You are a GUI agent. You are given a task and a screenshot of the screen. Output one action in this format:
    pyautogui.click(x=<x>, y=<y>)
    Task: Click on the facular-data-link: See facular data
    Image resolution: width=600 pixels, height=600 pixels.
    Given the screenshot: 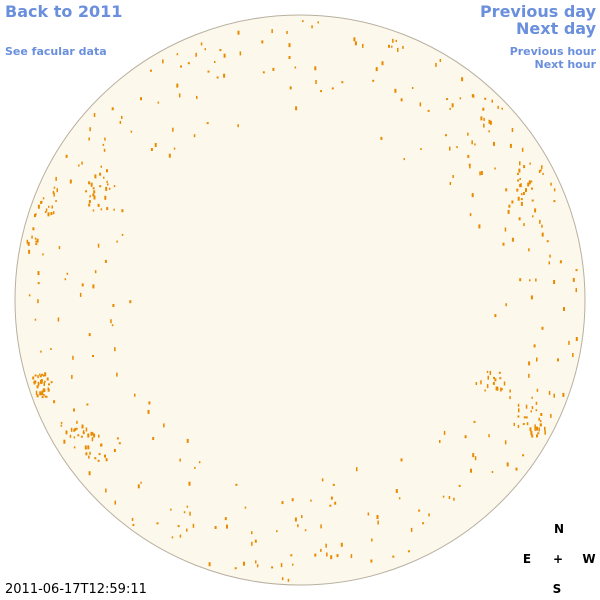 What is the action you would take?
    pyautogui.click(x=56, y=51)
    